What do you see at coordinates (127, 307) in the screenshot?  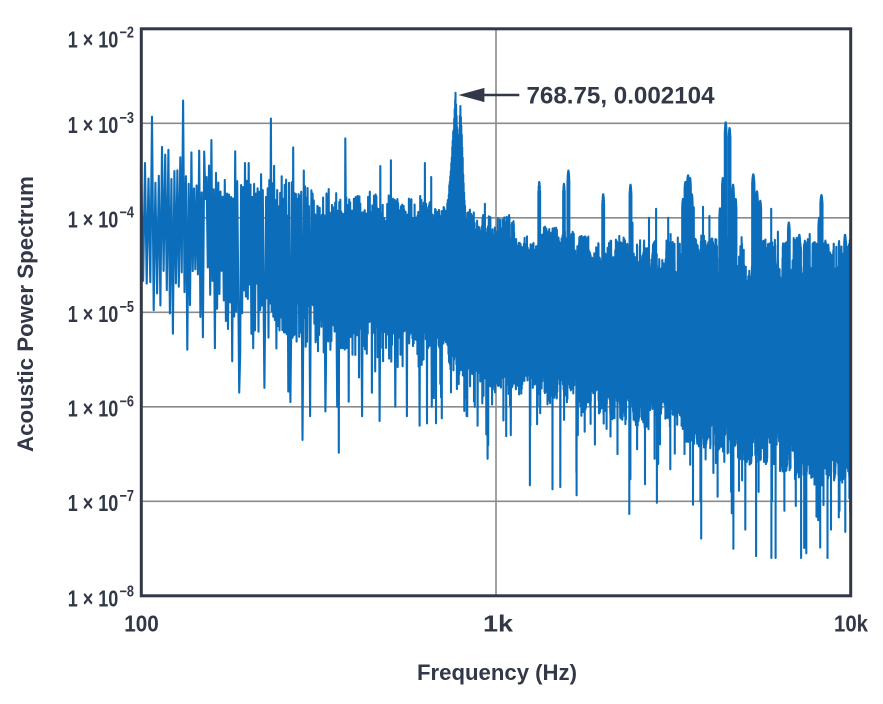 I see `svg-text: −5` at bounding box center [127, 307].